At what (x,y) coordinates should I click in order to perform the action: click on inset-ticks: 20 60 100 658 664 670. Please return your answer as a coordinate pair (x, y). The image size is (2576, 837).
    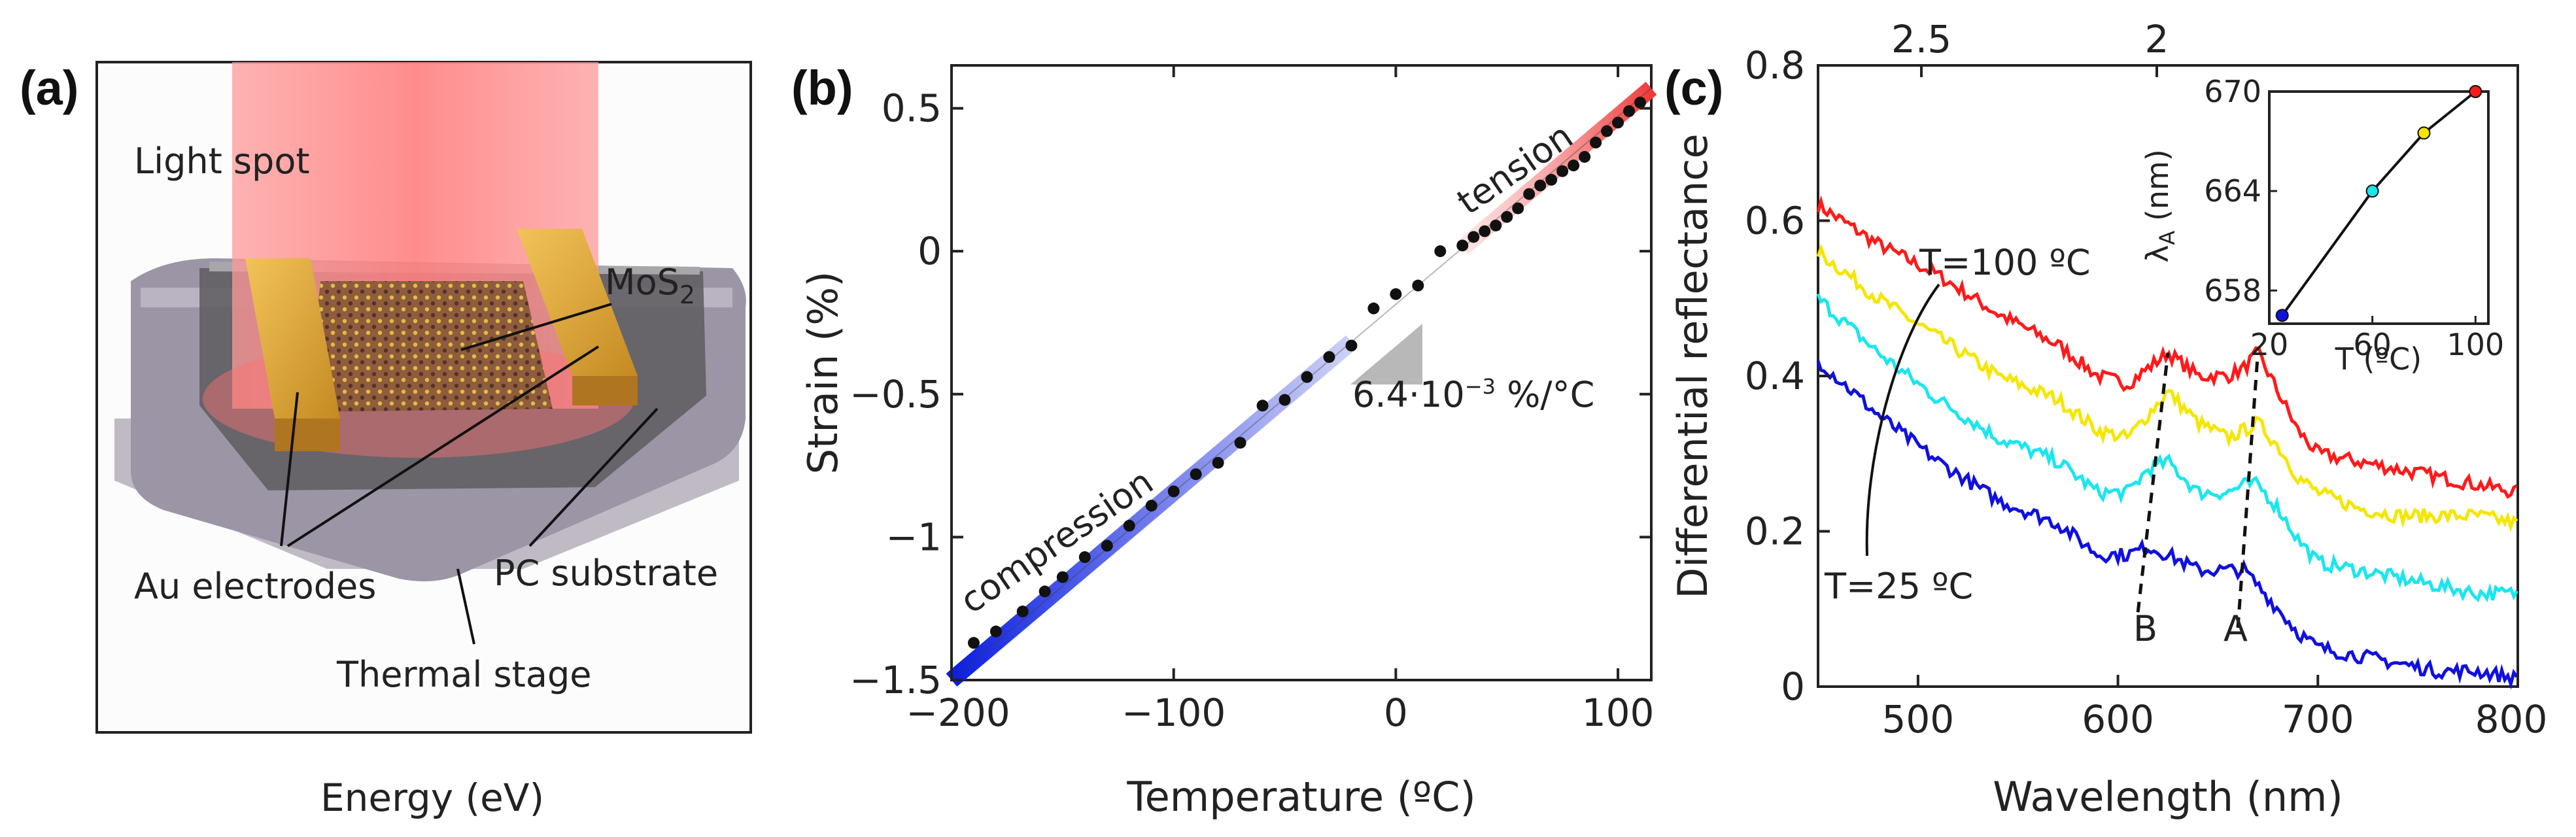
    Looking at the image, I should click on (2354, 218).